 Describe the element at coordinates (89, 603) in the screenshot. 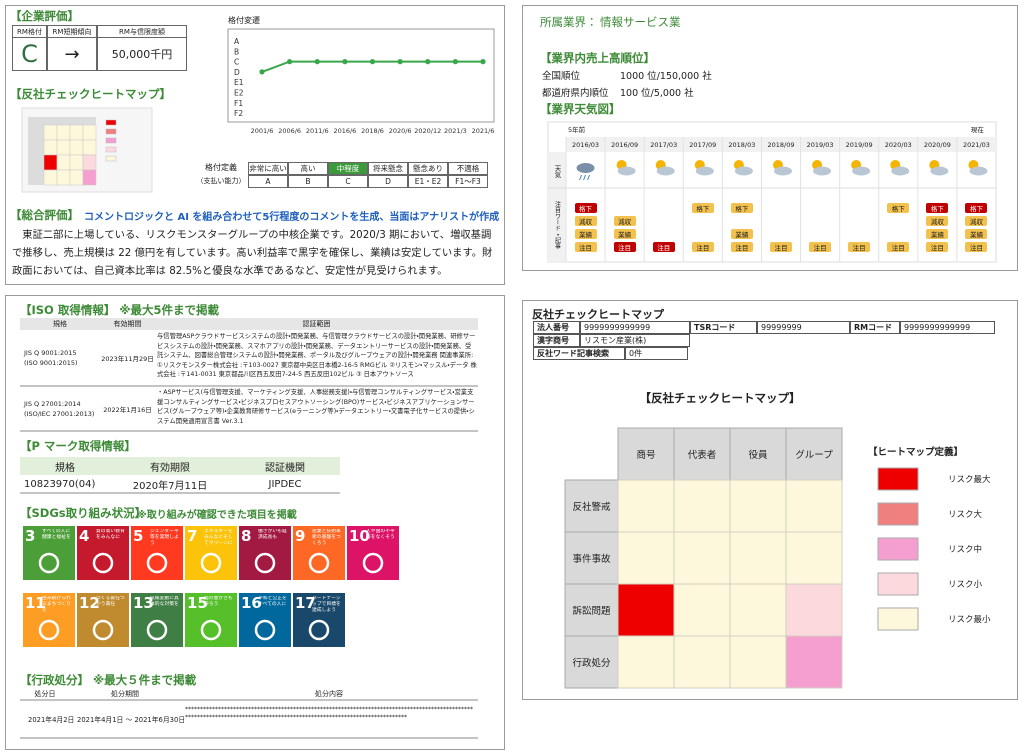

I see `sdg-number: 12` at that location.